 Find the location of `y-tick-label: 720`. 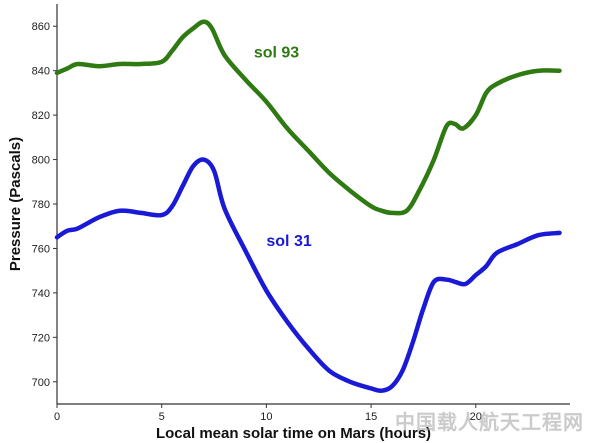

y-tick-label: 720 is located at coordinates (41, 338).